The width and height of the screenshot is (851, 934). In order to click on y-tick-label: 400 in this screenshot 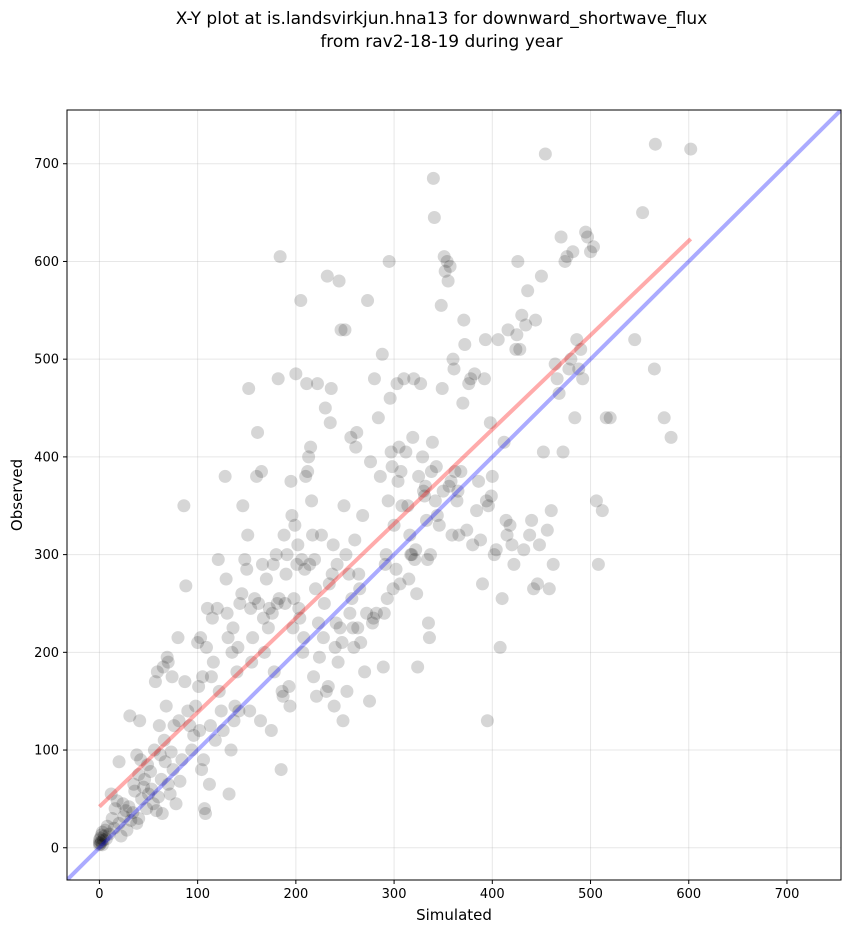, I will do `click(46, 457)`.